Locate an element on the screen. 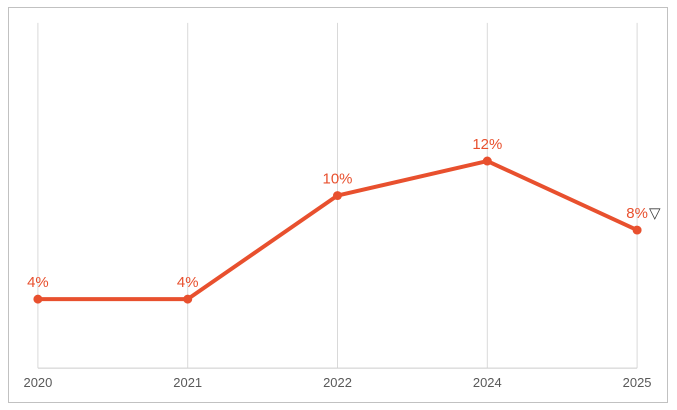 Image resolution: width=677 pixels, height=410 pixels. x-tick-label: 2020 is located at coordinates (38, 382).